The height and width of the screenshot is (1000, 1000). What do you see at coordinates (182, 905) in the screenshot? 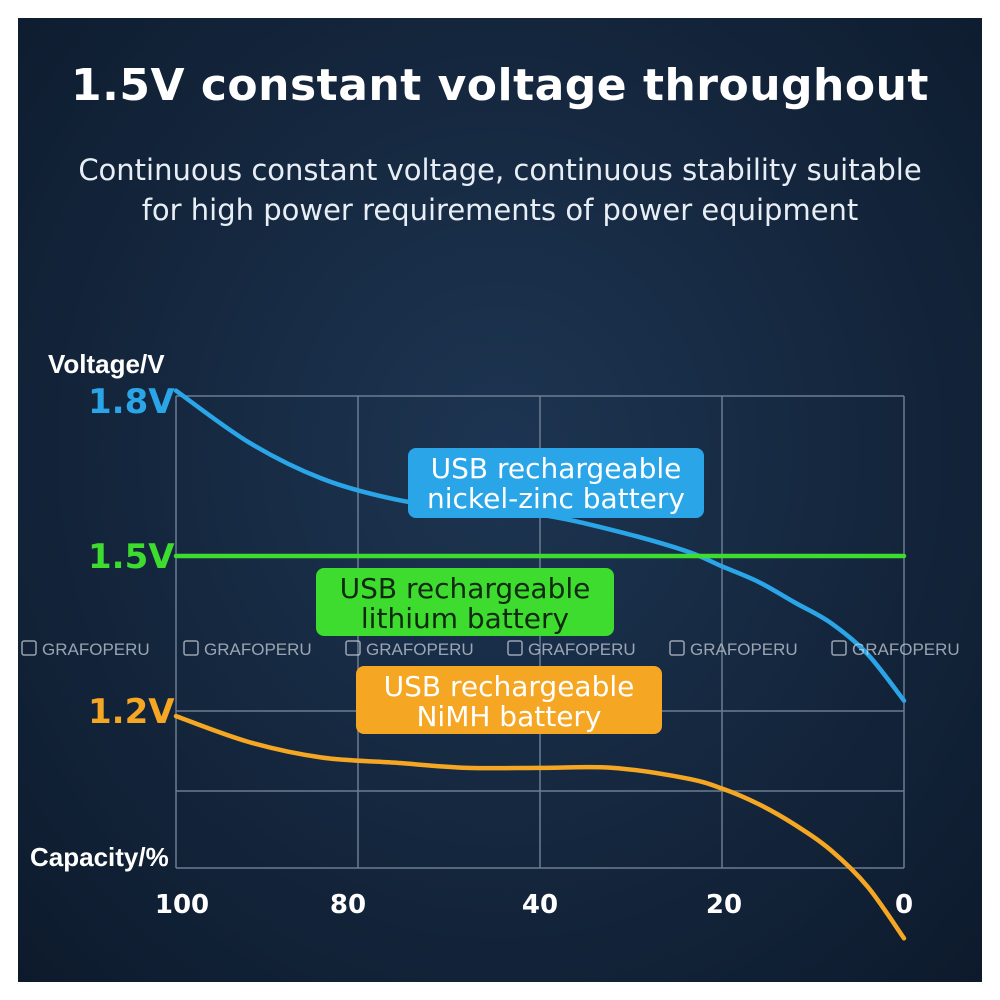
I see `x-tick-label: 100` at bounding box center [182, 905].